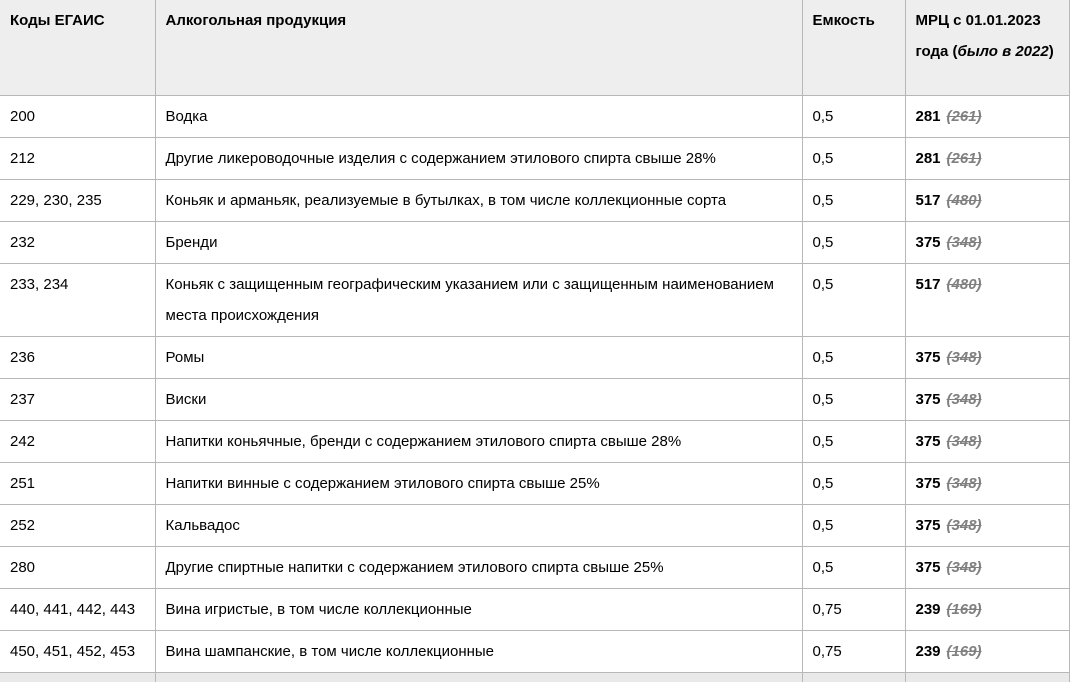  Describe the element at coordinates (78, 525) in the screenshot. I see `egais-codes-cell: 252` at that location.